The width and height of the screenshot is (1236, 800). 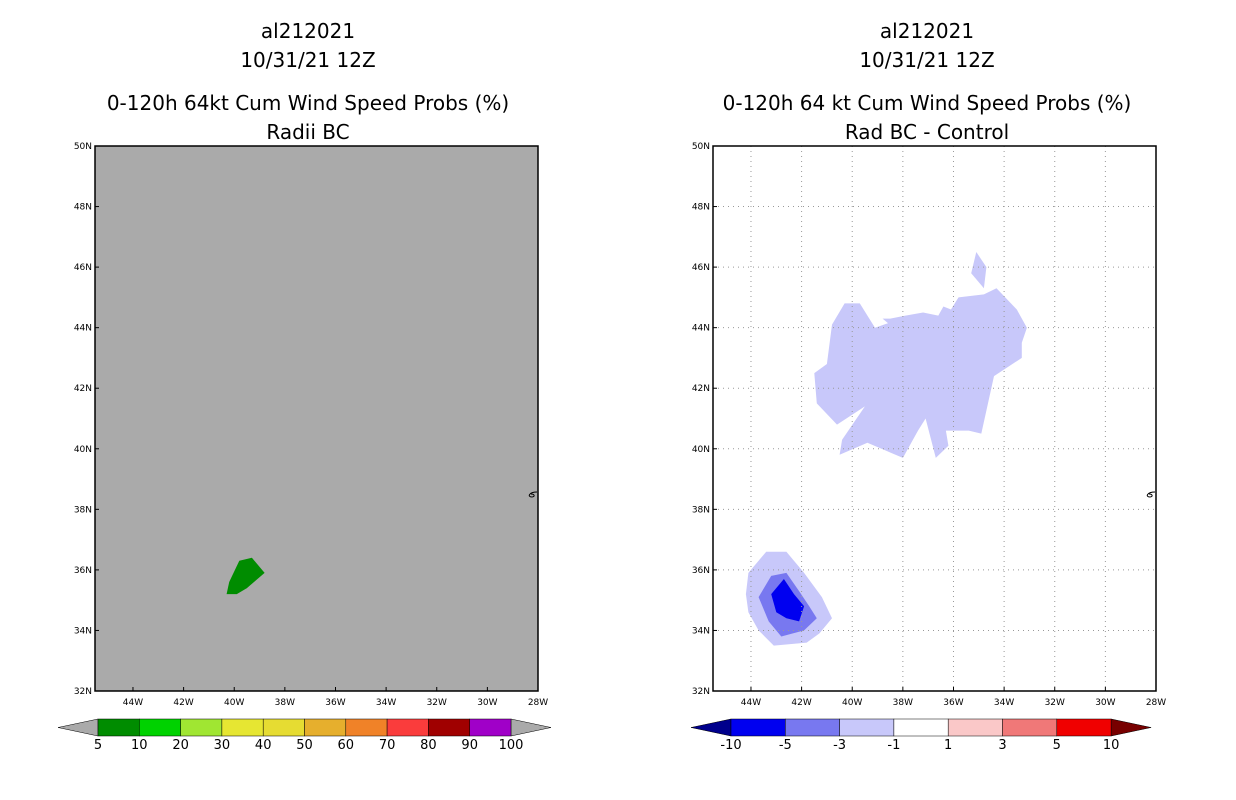 I want to click on colorbar-label-5: 3, so click(x=1002, y=745).